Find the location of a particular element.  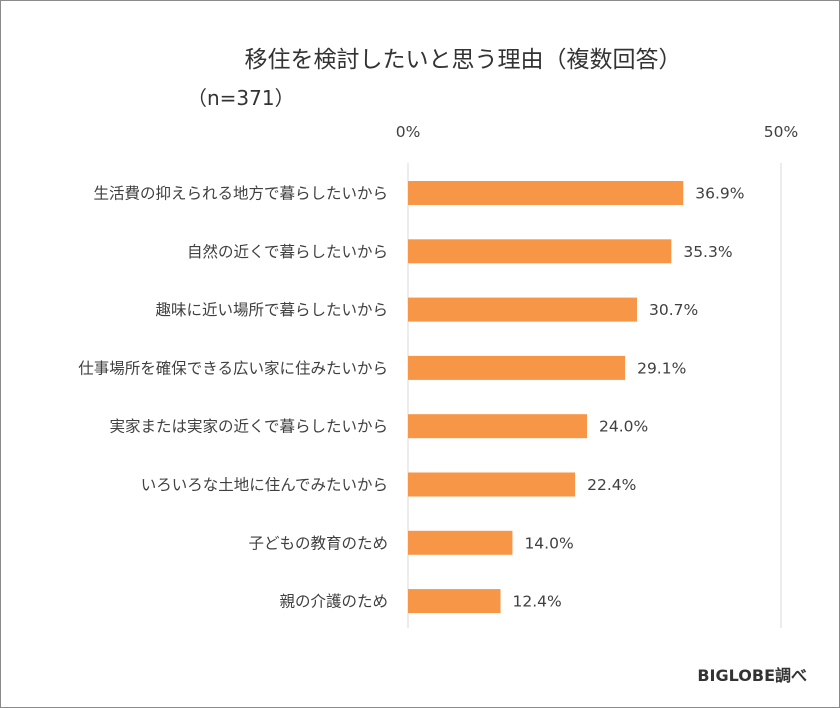

axis-ticks: 0% 50% is located at coordinates (597, 132).